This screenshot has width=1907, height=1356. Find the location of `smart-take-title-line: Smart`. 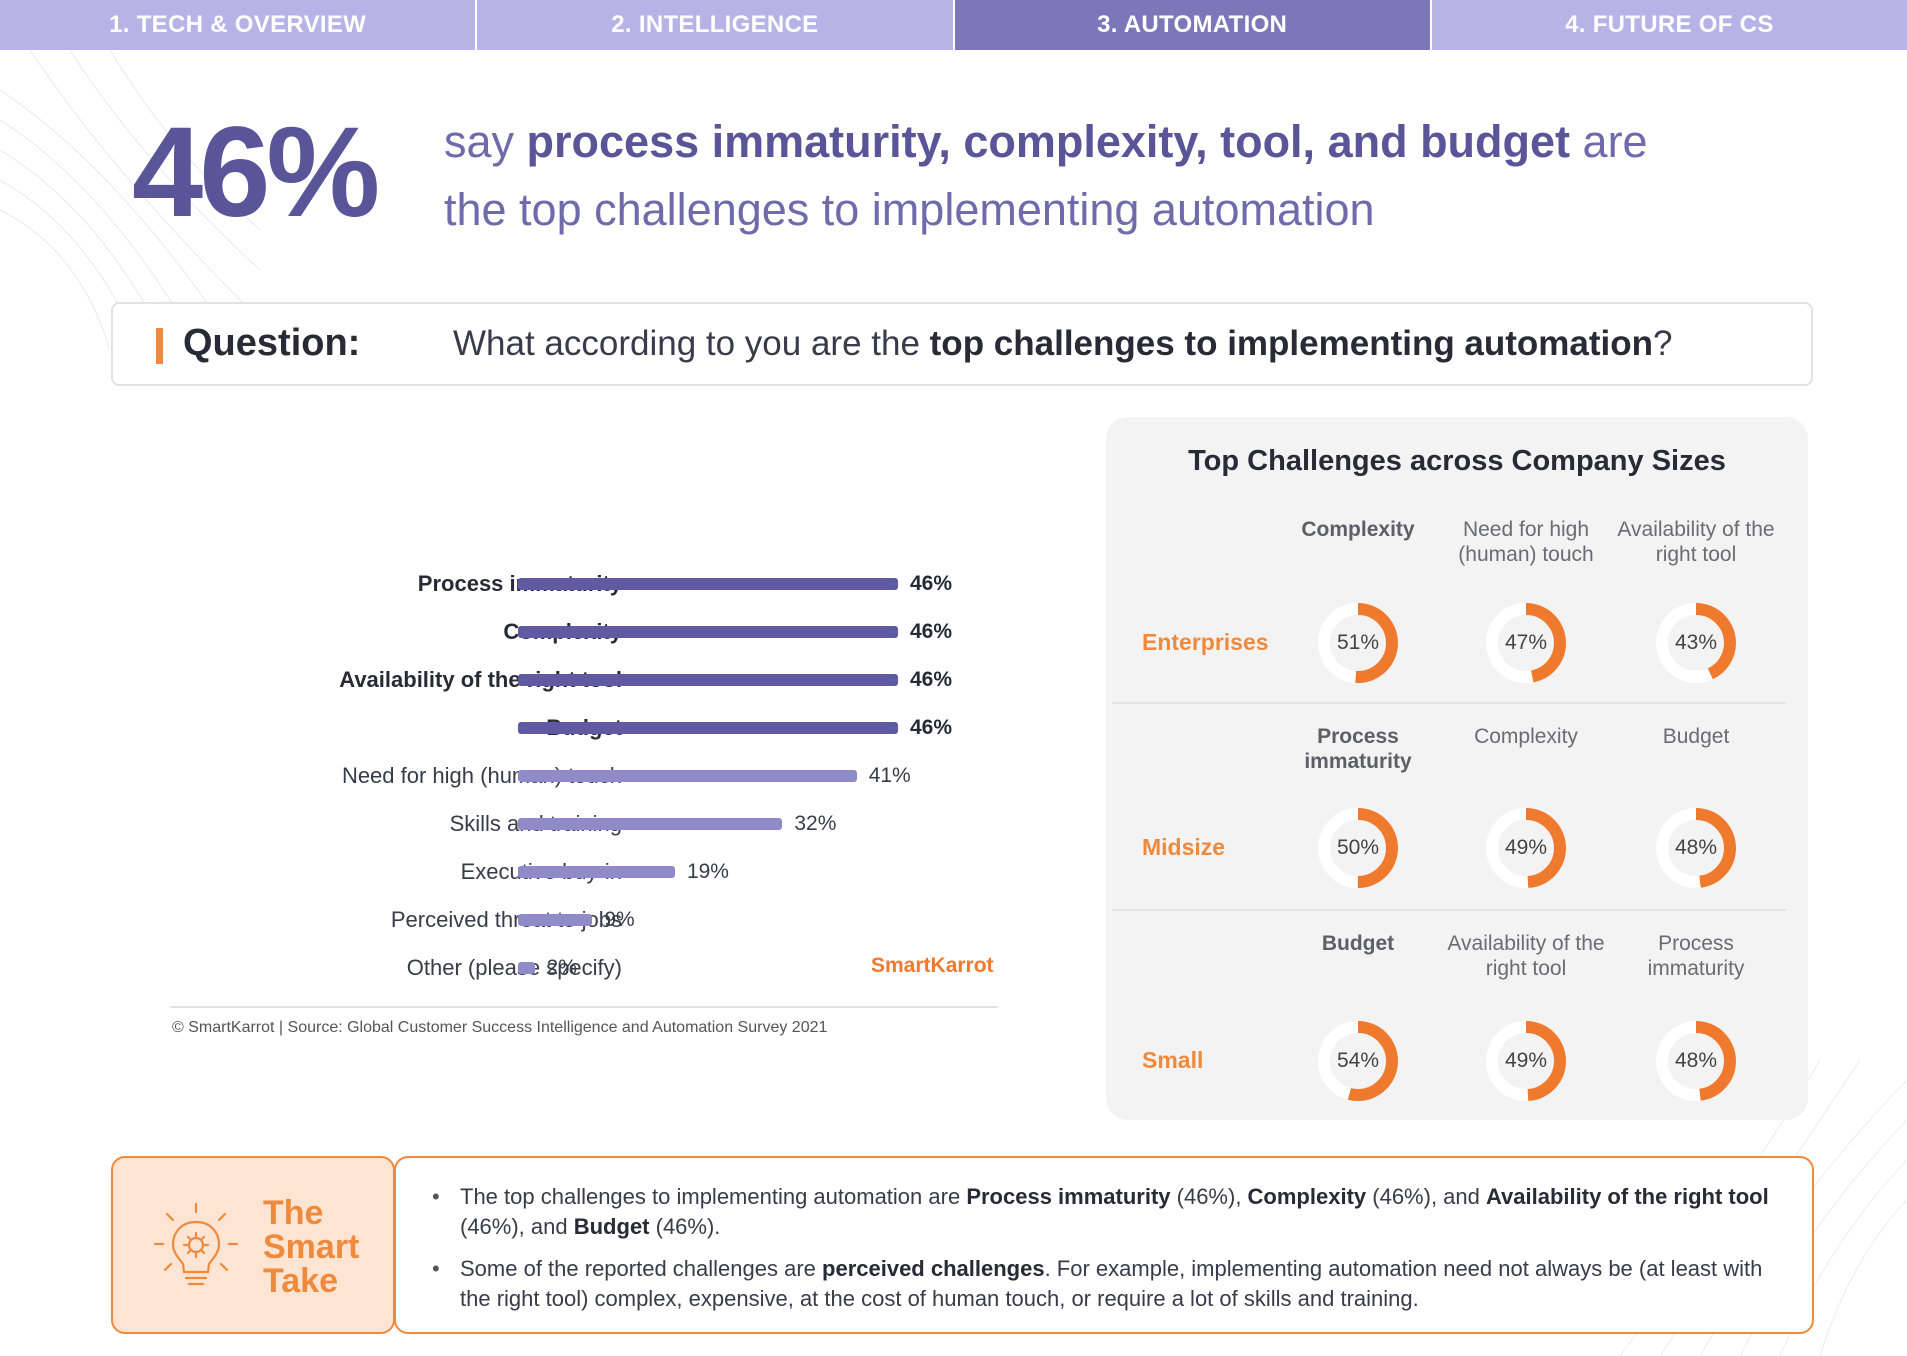

smart-take-title-line: Smart is located at coordinates (311, 1247).